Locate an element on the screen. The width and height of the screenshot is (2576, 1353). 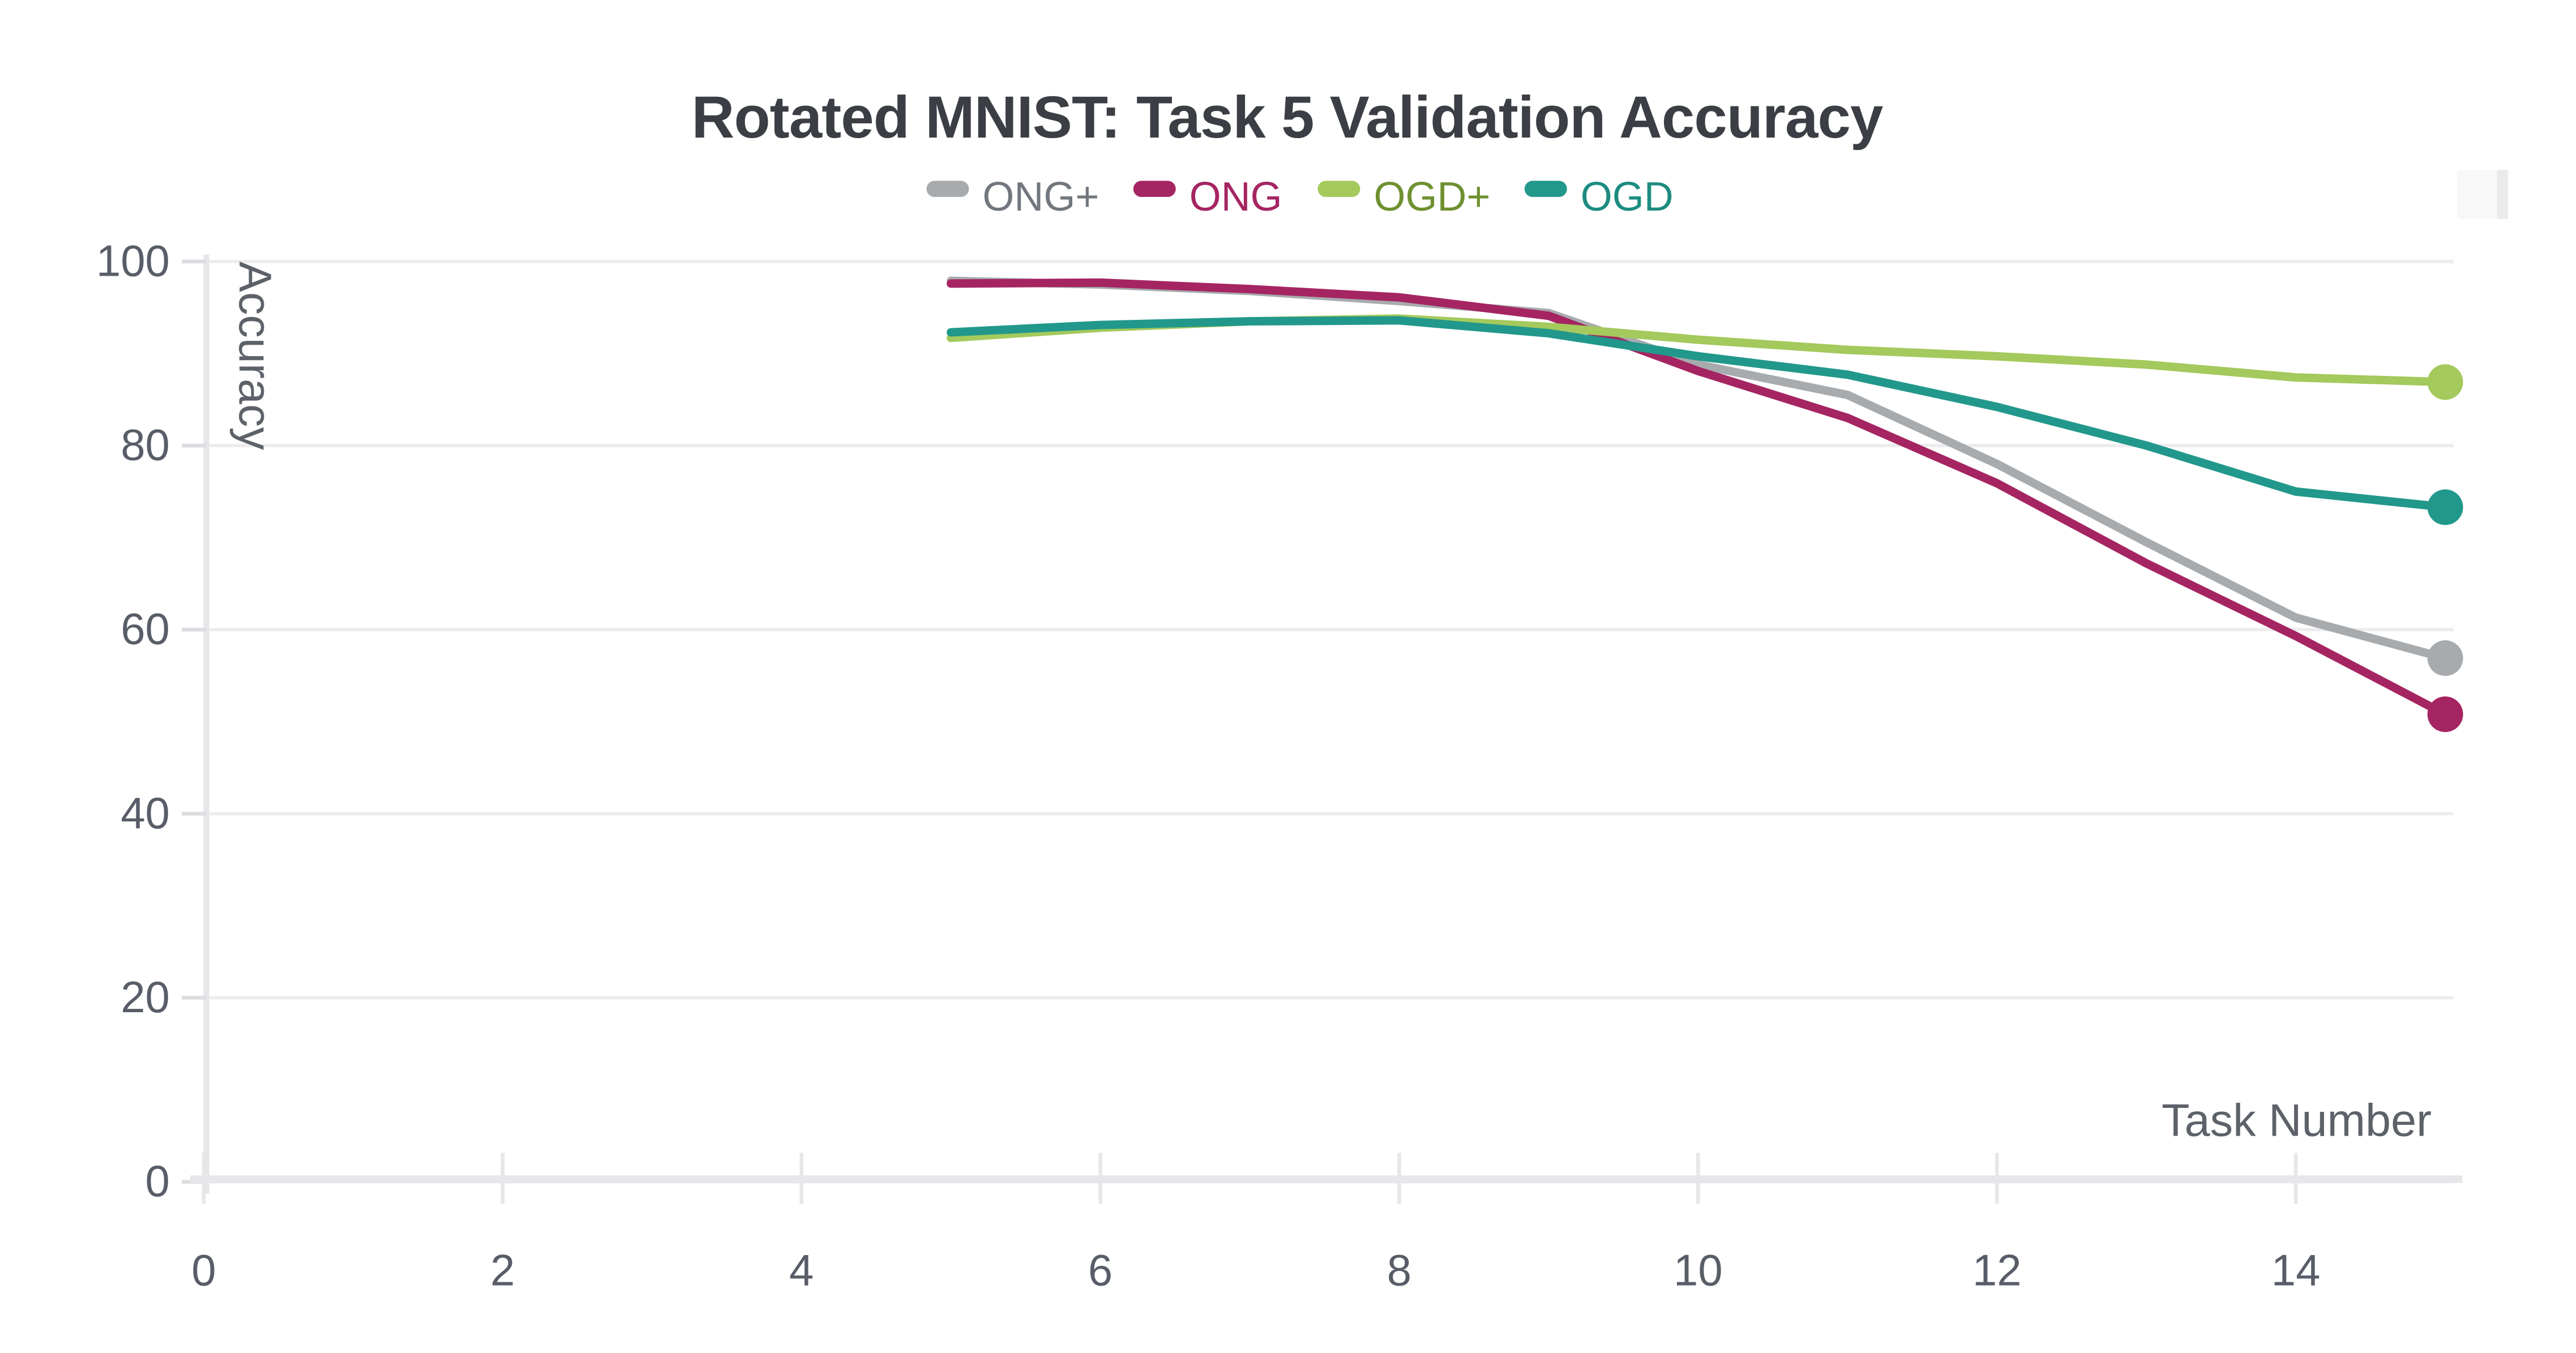
series-endpoint-OGD+ is located at coordinates (2445, 382).